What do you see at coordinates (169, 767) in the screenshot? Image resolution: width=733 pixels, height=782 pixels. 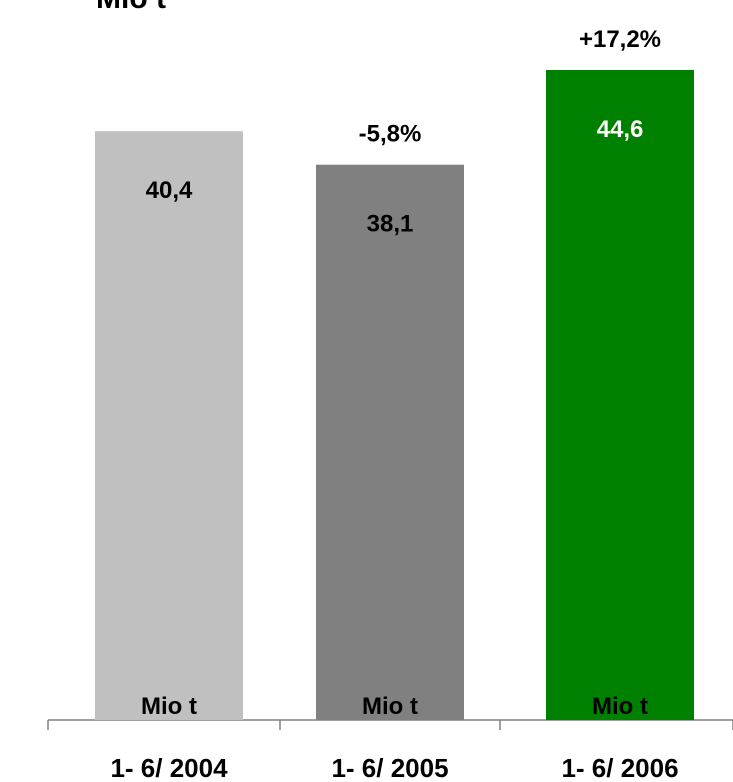 I see `x-tick-label: 1- 6/ 2004` at bounding box center [169, 767].